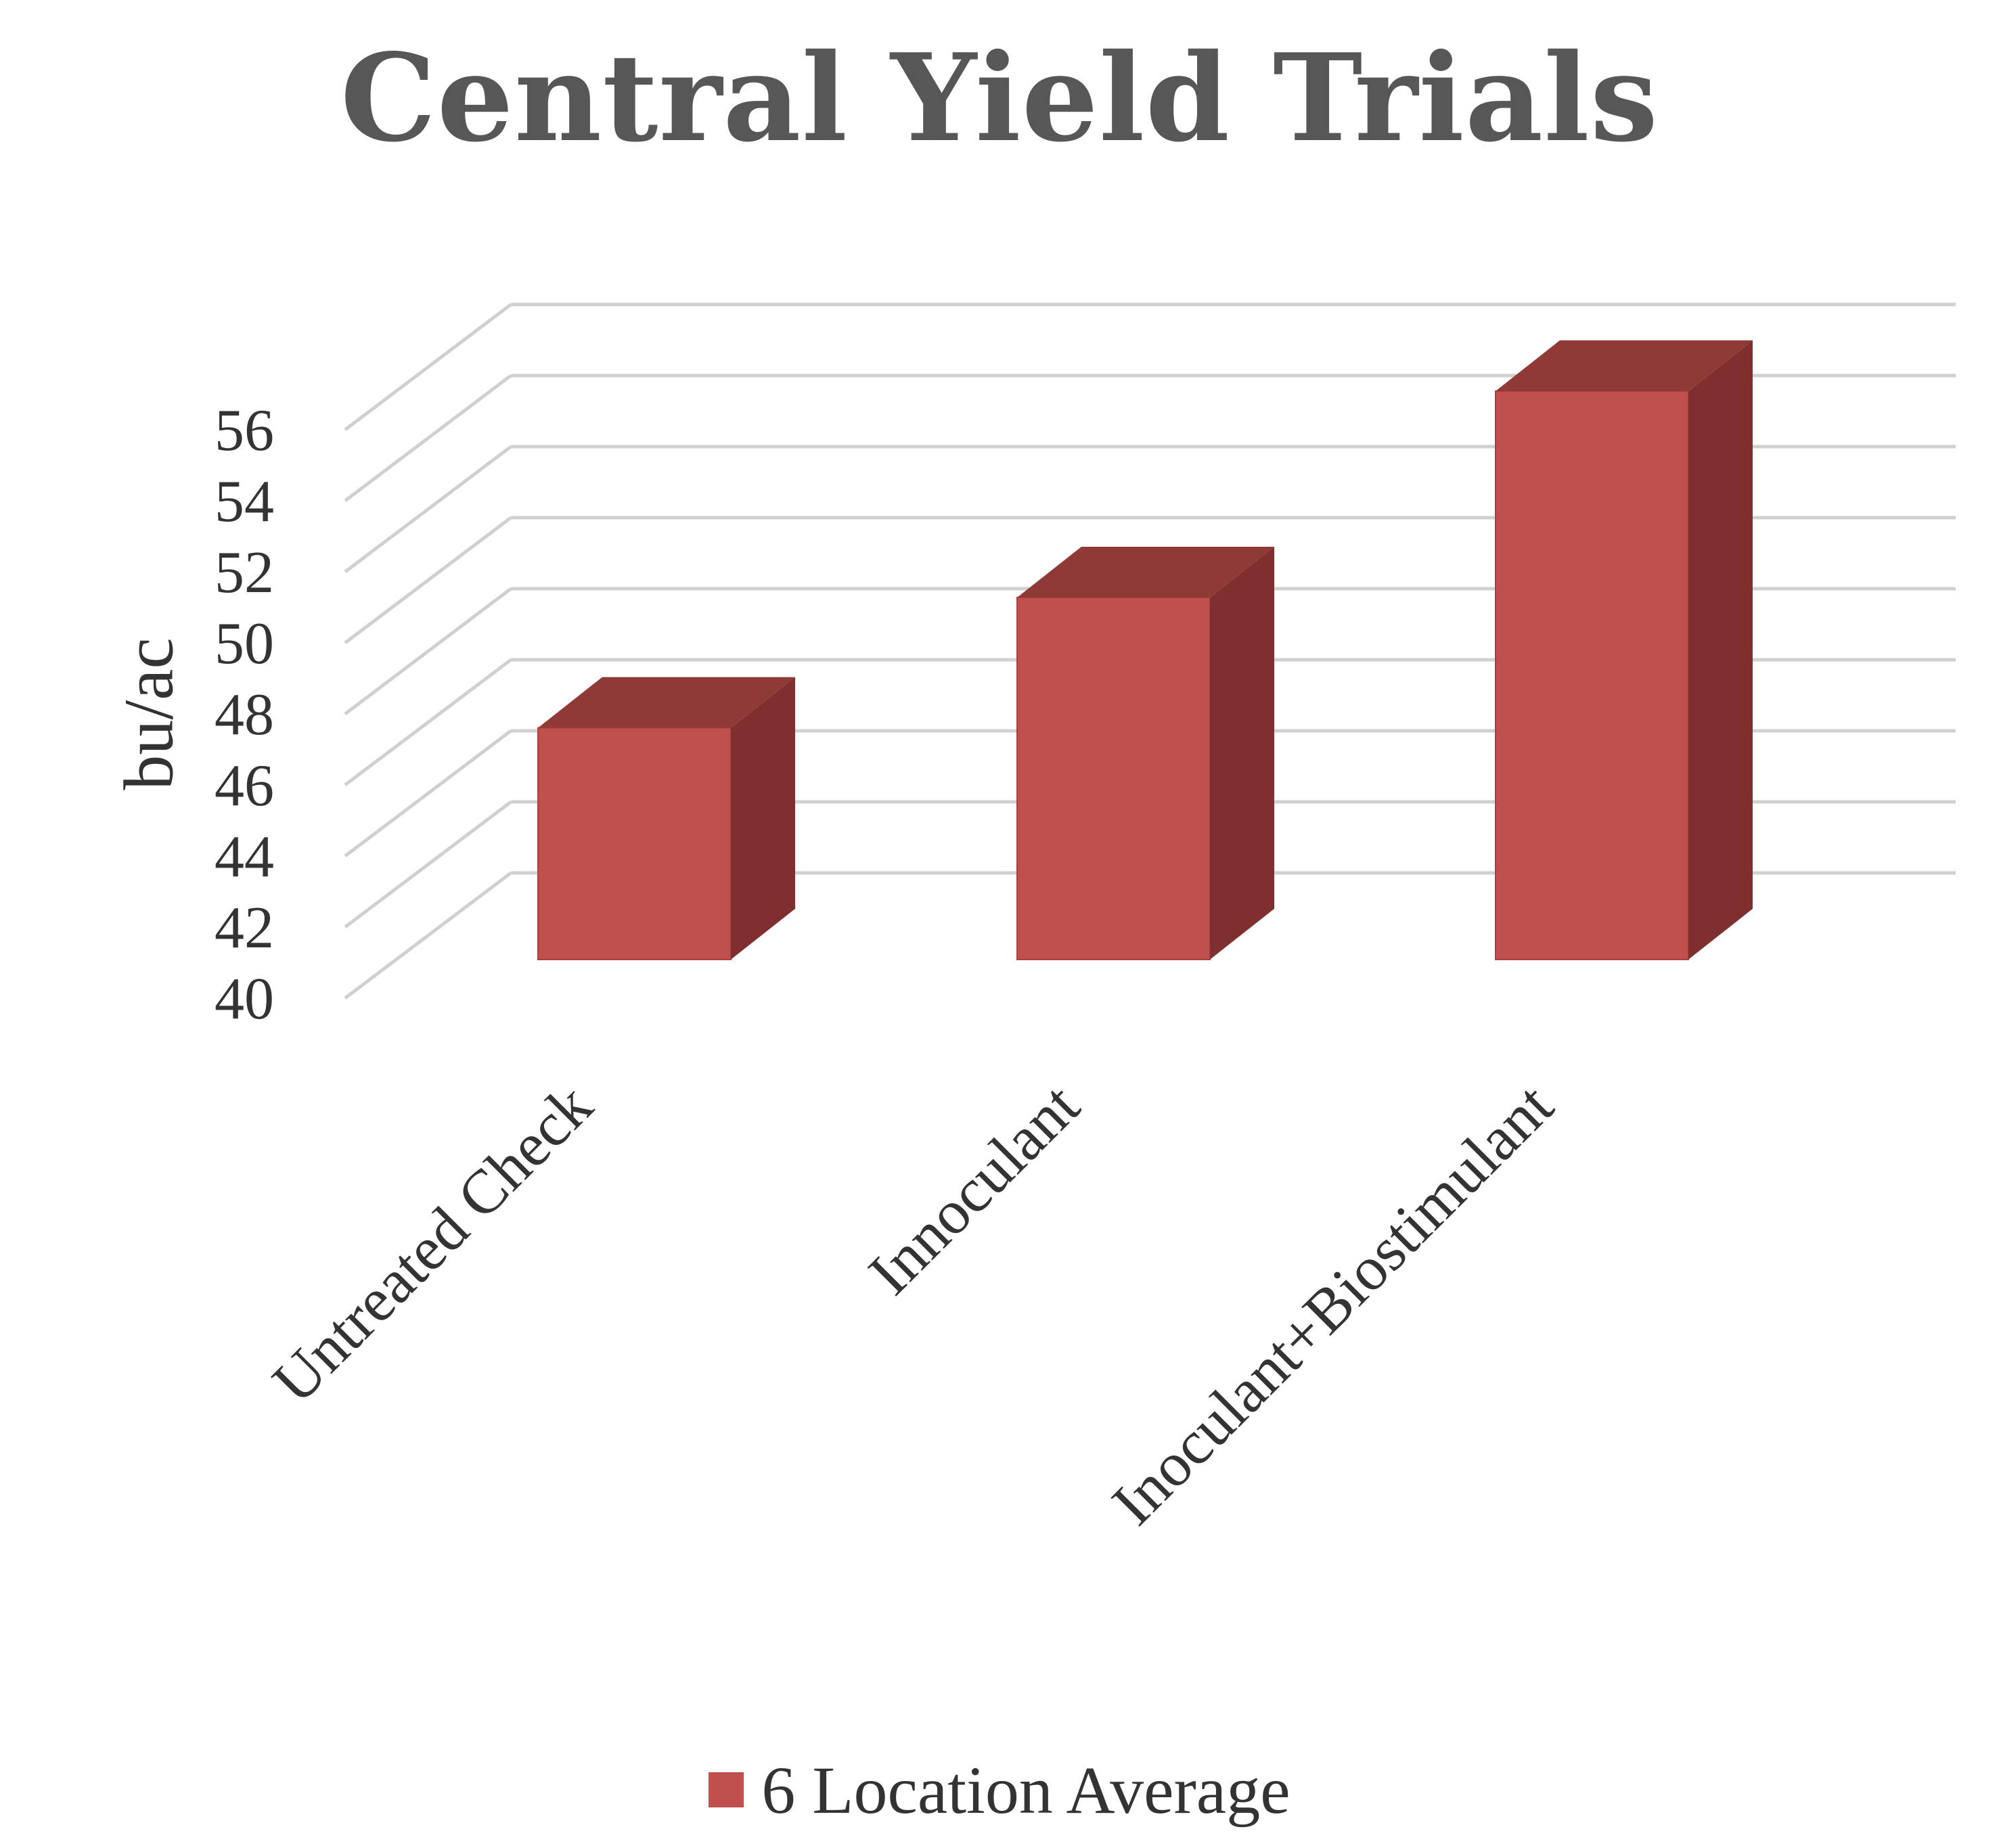 This screenshot has height=1848, width=1999. Describe the element at coordinates (244, 857) in the screenshot. I see `y-tick-label: 44` at that location.